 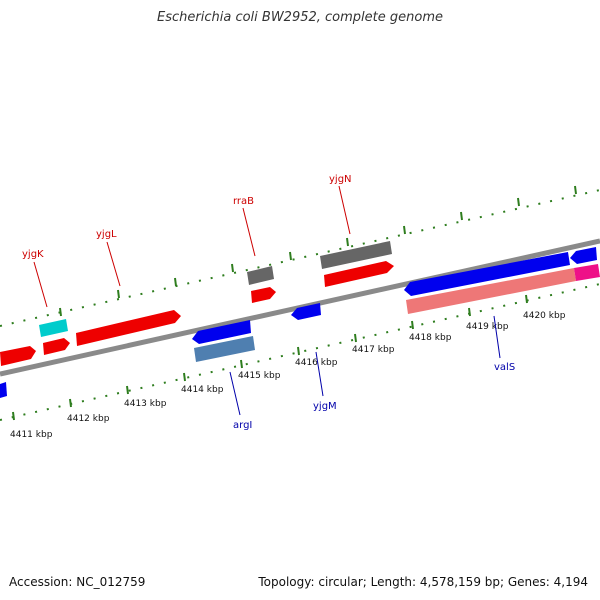 What do you see at coordinates (33, 254) in the screenshot?
I see `gene-label: yjgK` at bounding box center [33, 254].